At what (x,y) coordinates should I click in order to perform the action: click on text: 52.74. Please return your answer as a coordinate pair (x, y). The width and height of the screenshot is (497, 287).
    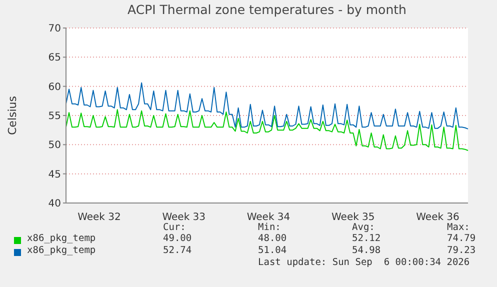
    Looking at the image, I should click on (177, 250).